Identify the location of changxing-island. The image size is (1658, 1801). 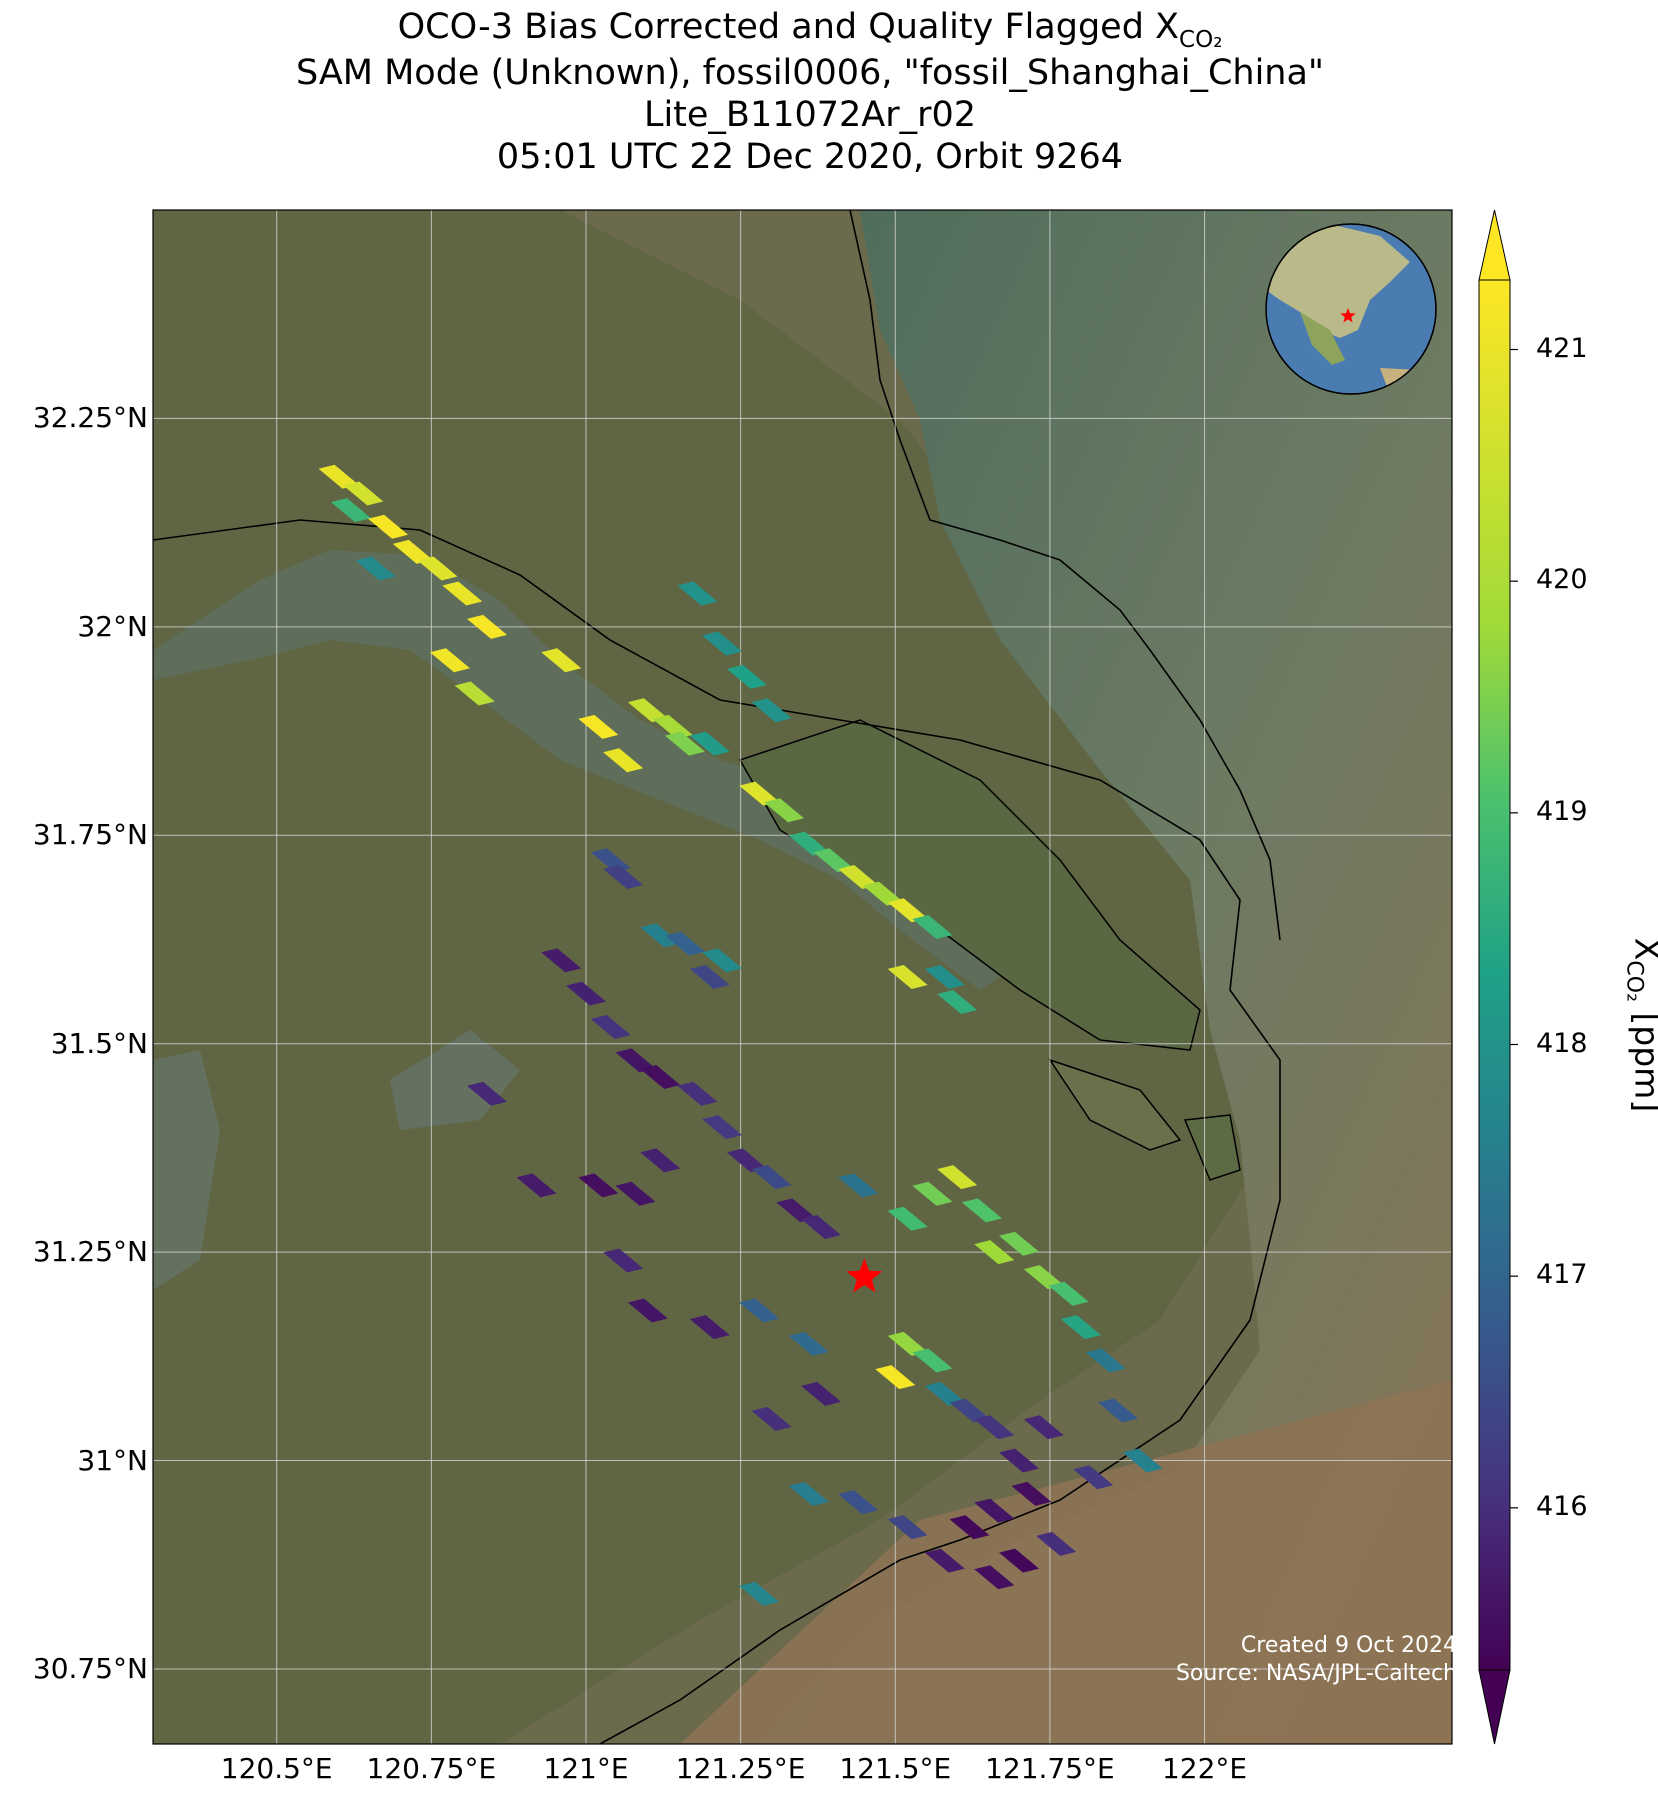
(1115, 1104).